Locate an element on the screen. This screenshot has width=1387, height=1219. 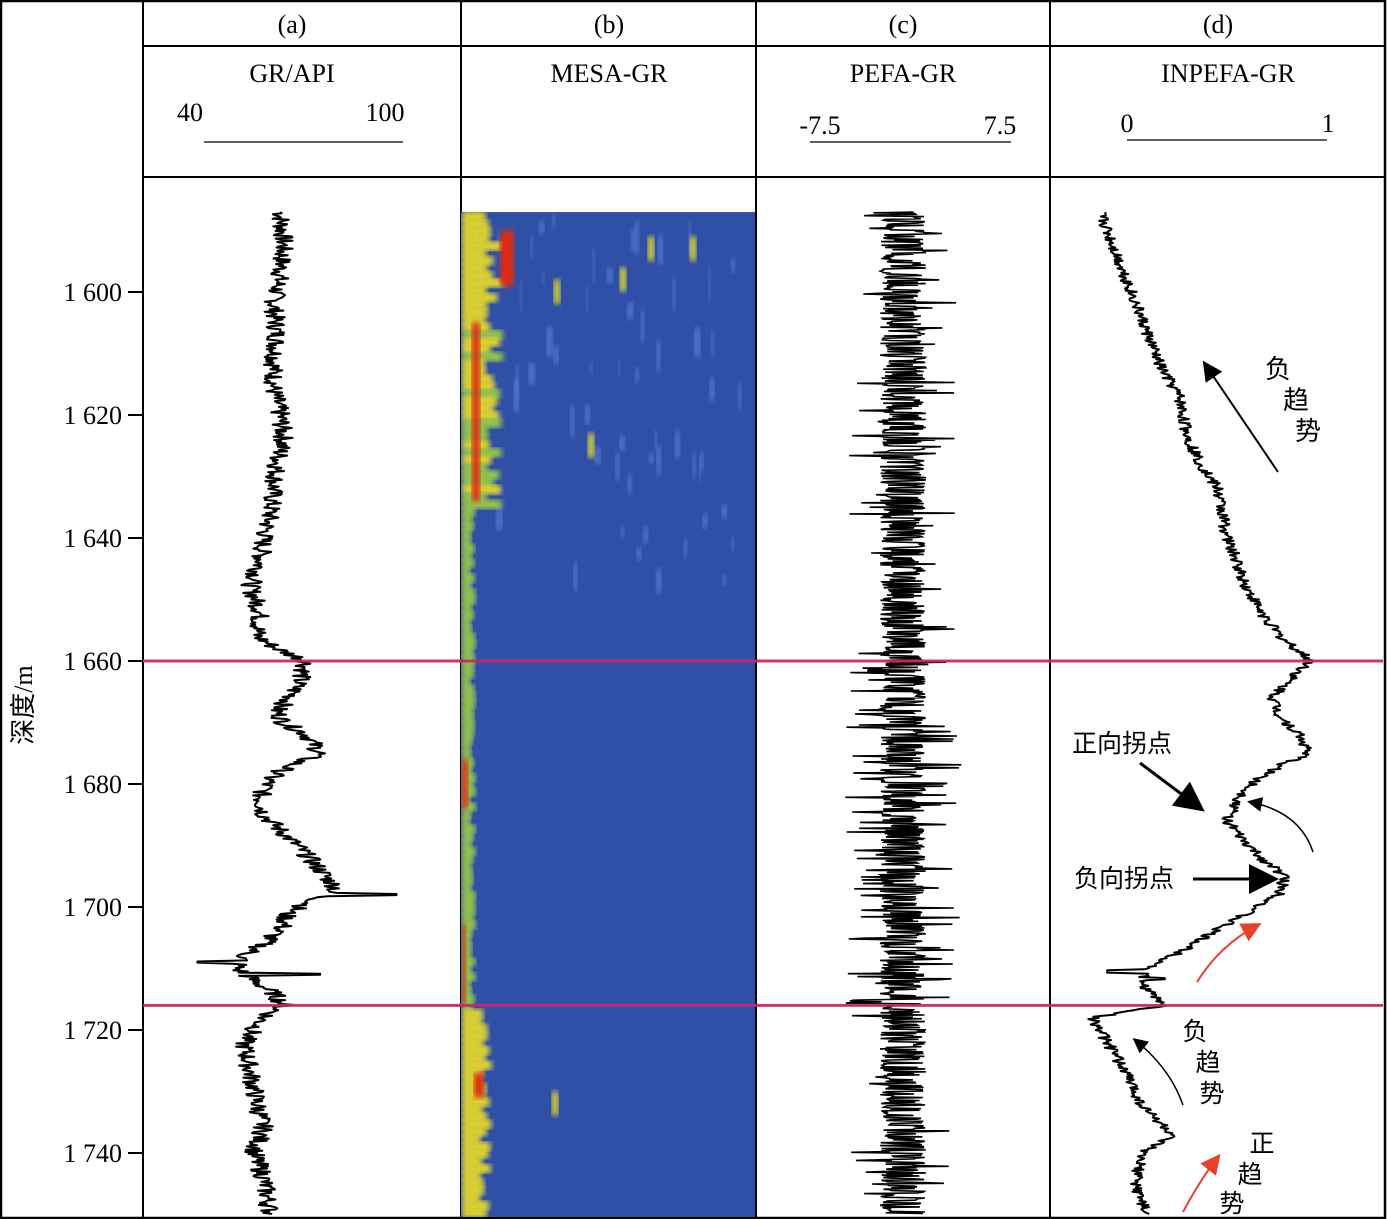
inpefa-scale-max: 1 is located at coordinates (1328, 123).